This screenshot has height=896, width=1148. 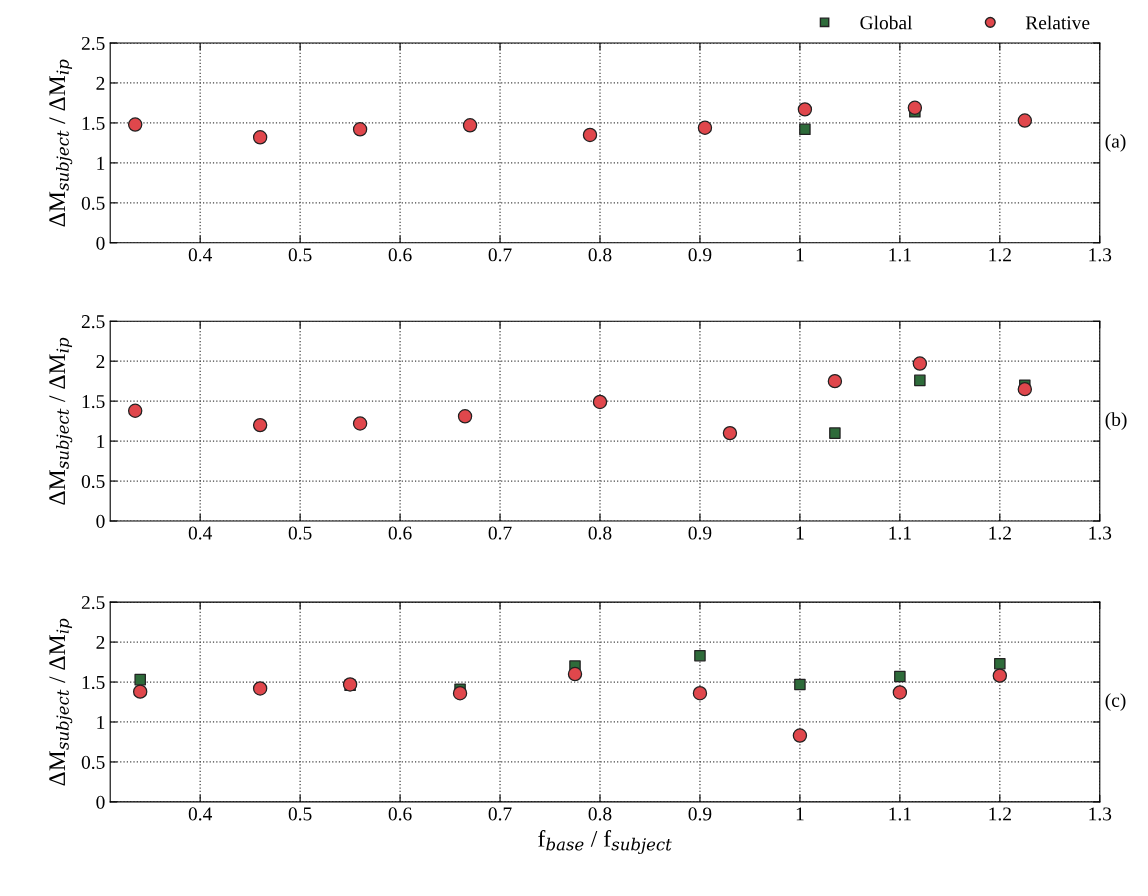 What do you see at coordinates (1115, 143) in the screenshot?
I see `text: (a)` at bounding box center [1115, 143].